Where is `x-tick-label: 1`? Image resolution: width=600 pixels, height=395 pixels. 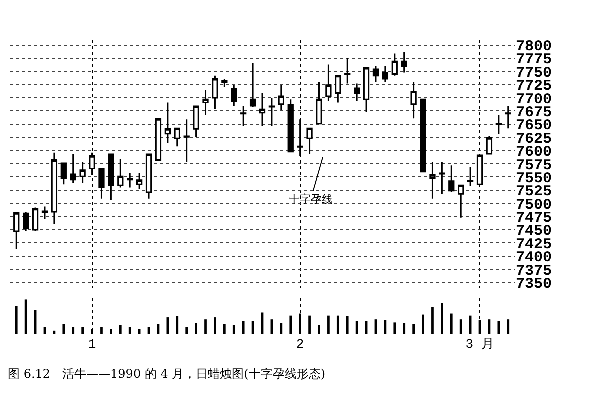
x-tick-label: 1 is located at coordinates (92, 344).